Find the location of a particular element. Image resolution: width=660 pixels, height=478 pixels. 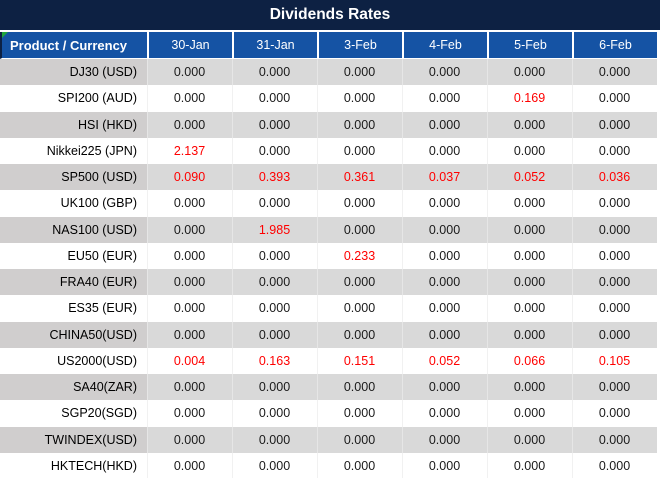

date-header: 30-Jan is located at coordinates (189, 45).